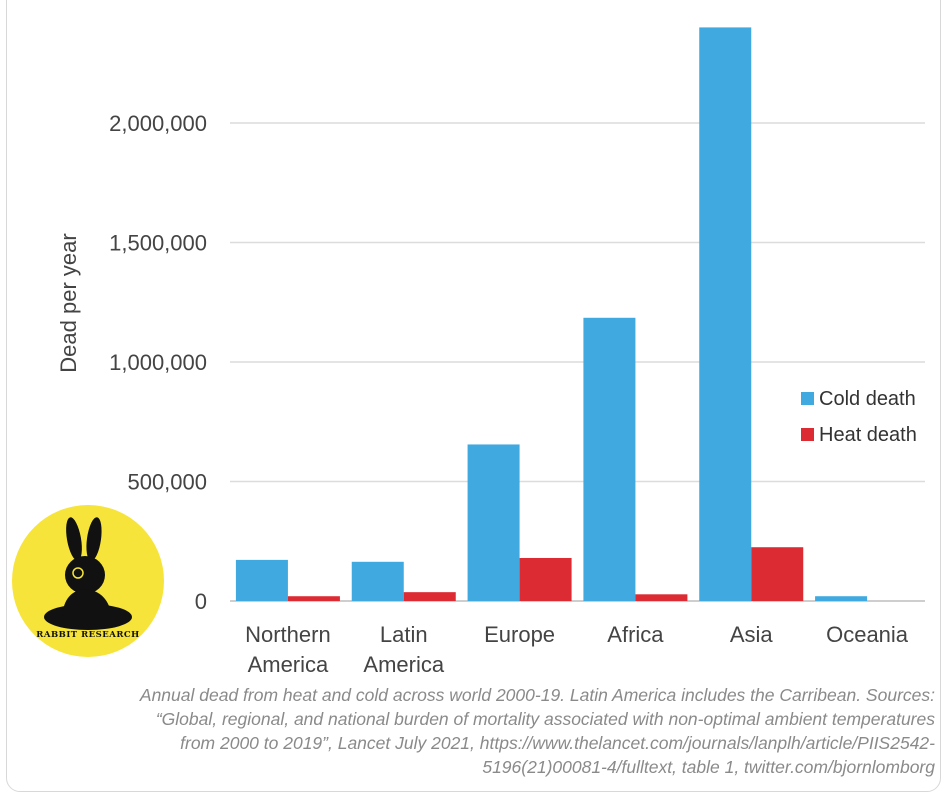 The image size is (949, 800). Describe the element at coordinates (87, 567) in the screenshot. I see `rabbit-icon` at that location.